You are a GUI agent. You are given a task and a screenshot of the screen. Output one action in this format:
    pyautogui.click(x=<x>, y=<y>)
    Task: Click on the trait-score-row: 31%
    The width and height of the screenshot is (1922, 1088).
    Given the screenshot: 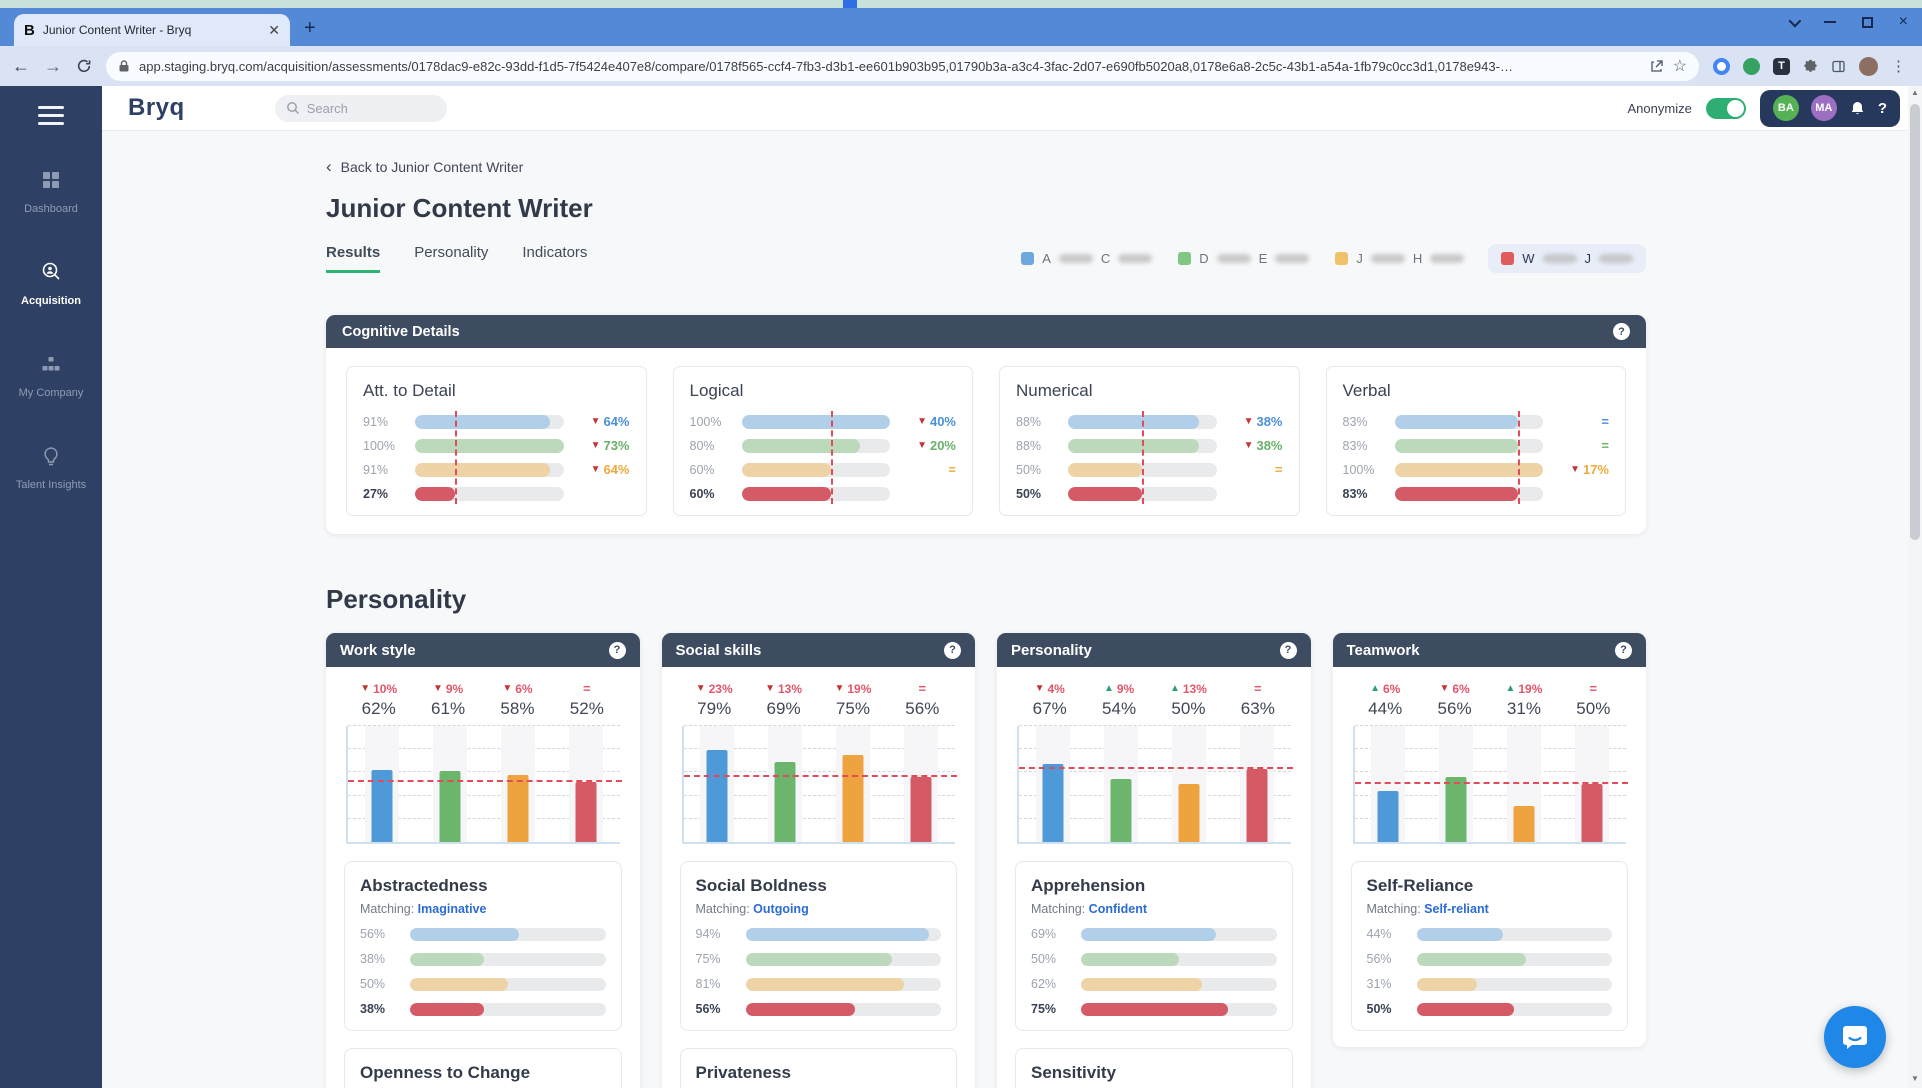 What is the action you would take?
    pyautogui.click(x=1489, y=984)
    